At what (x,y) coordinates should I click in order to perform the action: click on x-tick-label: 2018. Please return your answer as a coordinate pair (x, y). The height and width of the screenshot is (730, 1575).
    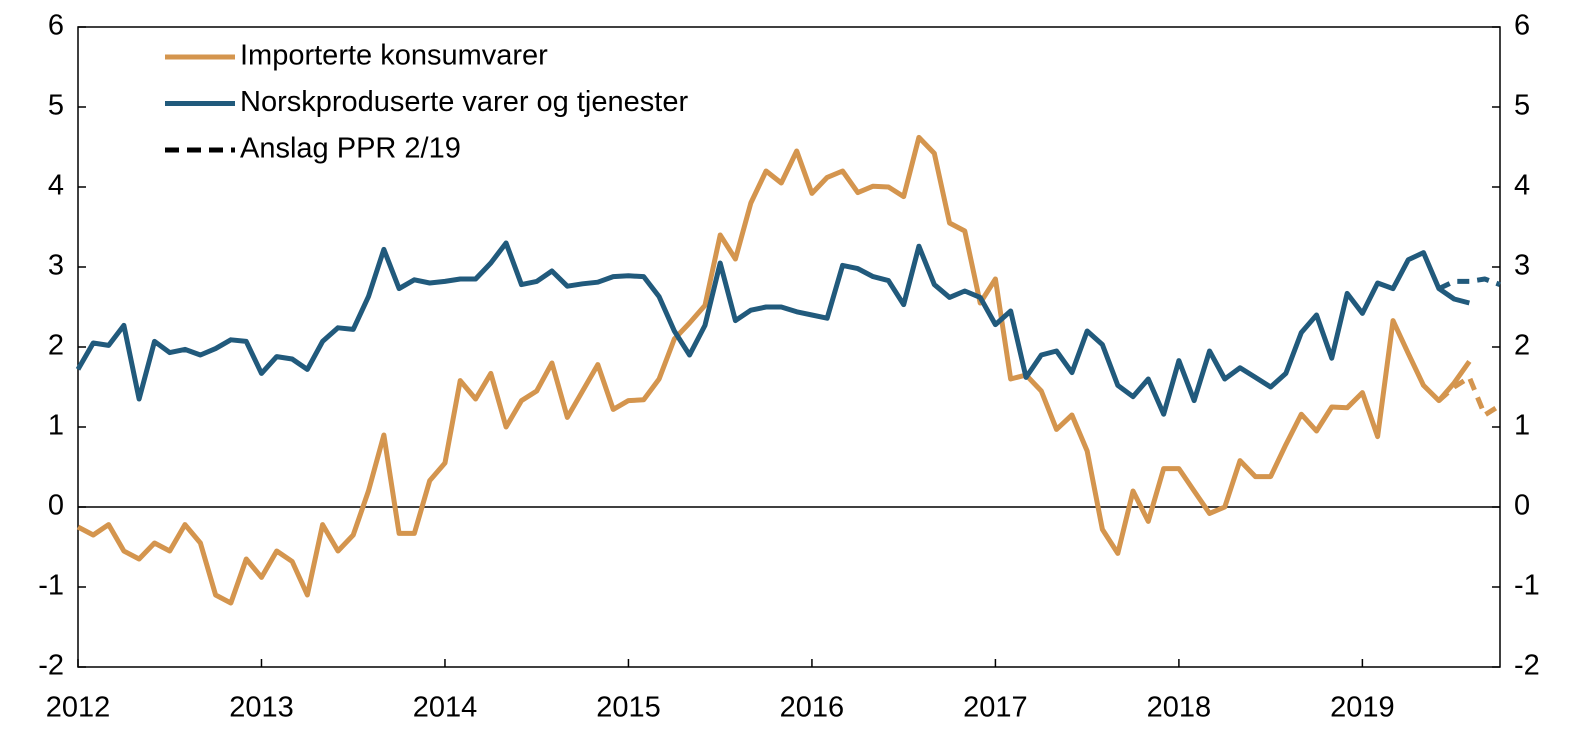
    Looking at the image, I should click on (1179, 708).